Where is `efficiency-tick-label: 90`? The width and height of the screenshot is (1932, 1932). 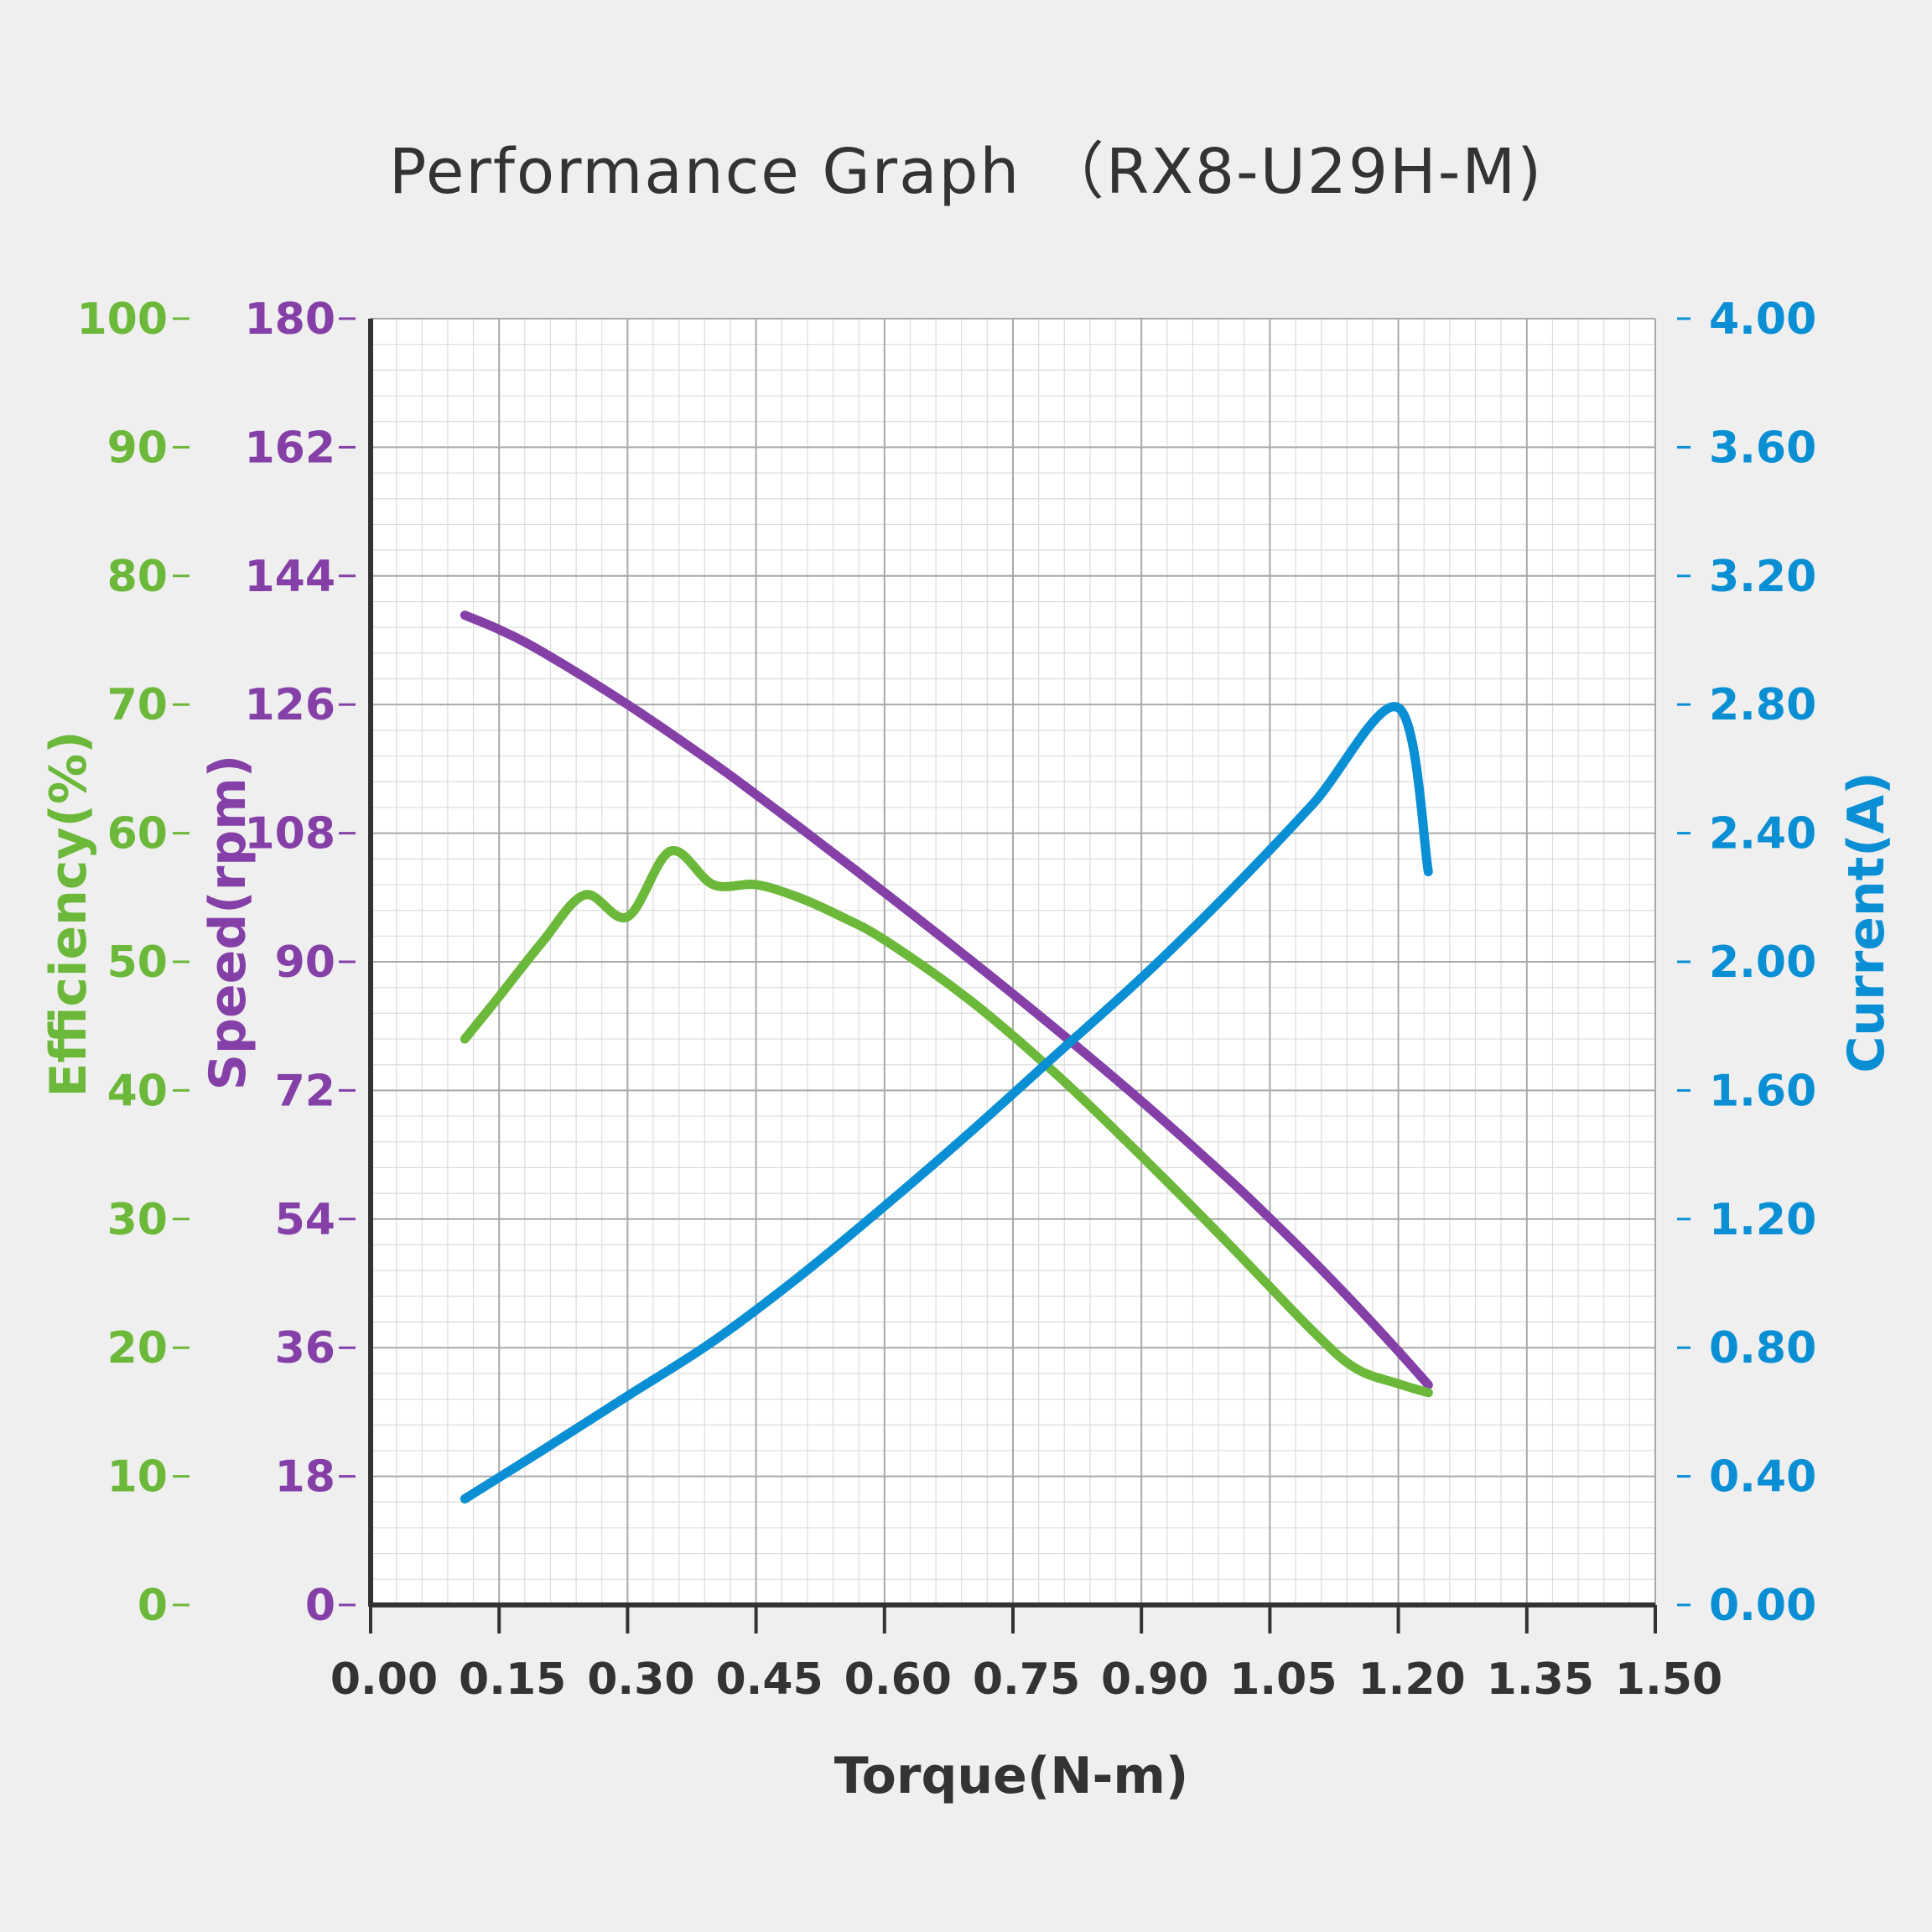
efficiency-tick-label: 90 is located at coordinates (137, 448).